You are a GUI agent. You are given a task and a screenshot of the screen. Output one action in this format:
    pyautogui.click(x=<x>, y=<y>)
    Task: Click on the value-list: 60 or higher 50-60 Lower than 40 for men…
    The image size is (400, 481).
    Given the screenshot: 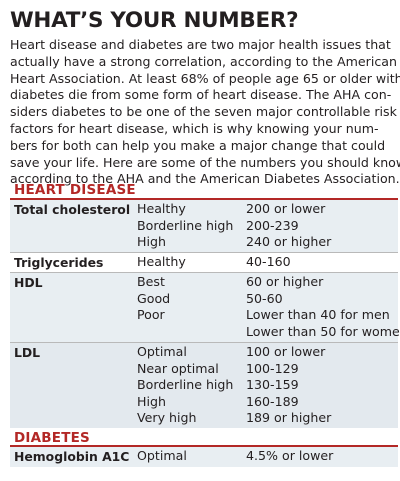 What is the action you would take?
    pyautogui.click(x=323, y=307)
    